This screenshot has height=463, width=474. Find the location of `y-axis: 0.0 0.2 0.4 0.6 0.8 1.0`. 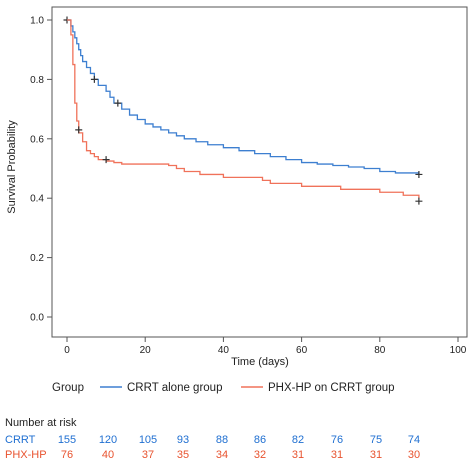

y-axis: 0.0 0.2 0.4 0.6 0.8 1.0 is located at coordinates (41, 170).